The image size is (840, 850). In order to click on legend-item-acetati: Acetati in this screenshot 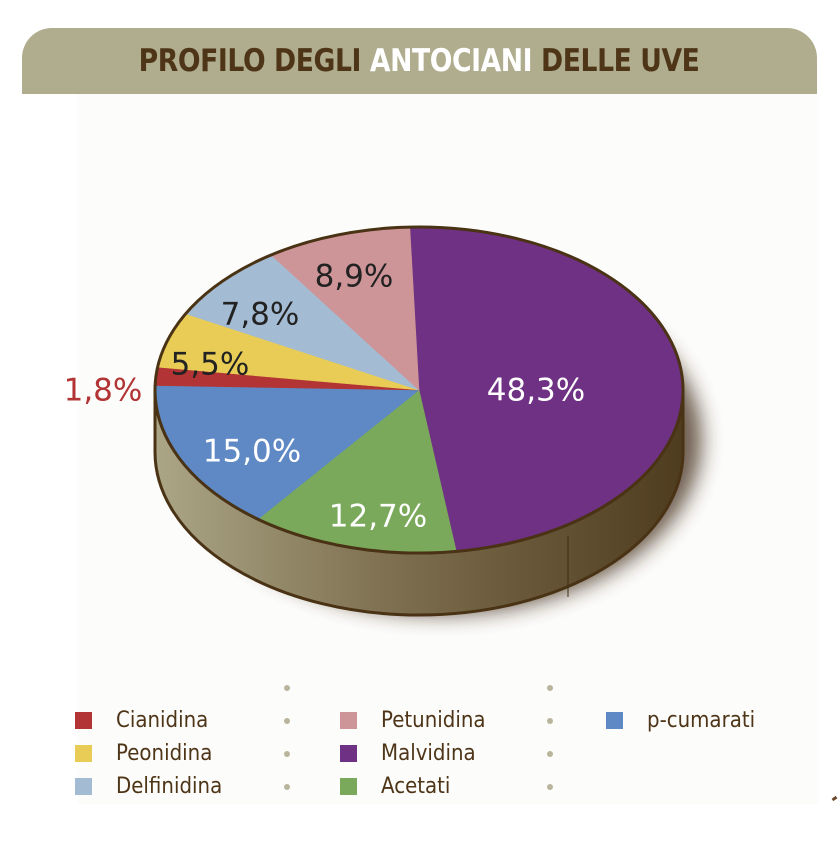, I will do `click(399, 786)`.